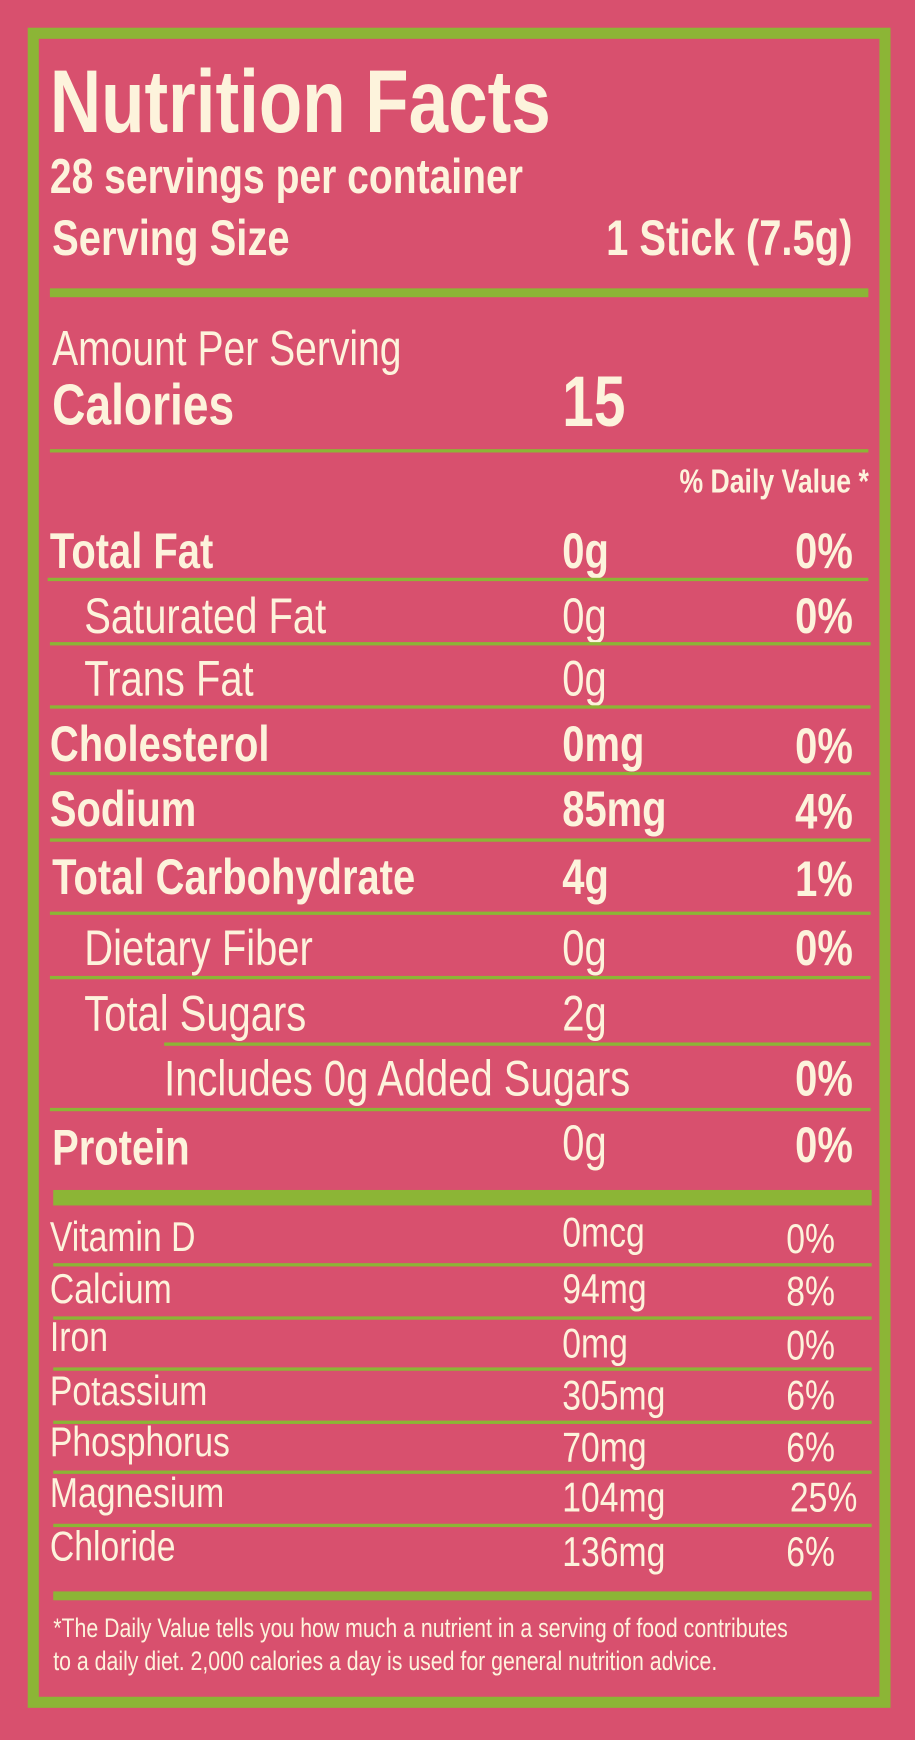 This screenshot has height=1740, width=915. Describe the element at coordinates (234, 876) in the screenshot. I see `nutrient-name: Total Carbohydrate` at that location.